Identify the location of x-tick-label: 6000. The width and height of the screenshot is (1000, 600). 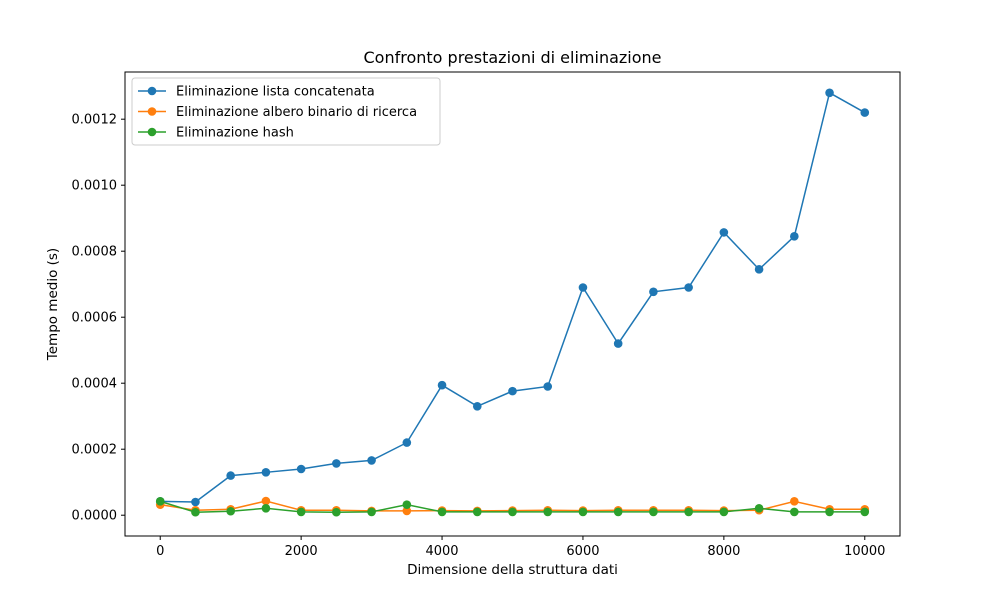
(582, 551).